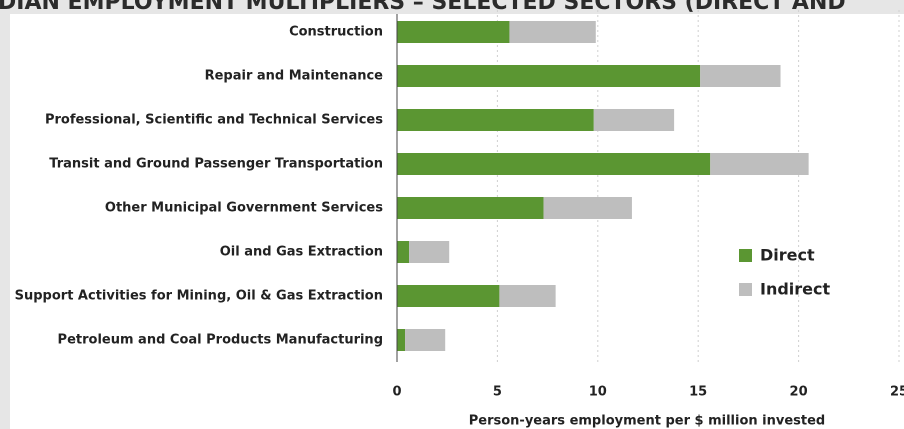  What do you see at coordinates (301, 252) in the screenshot?
I see `y-tick-label: Oil and Gas Extraction` at bounding box center [301, 252].